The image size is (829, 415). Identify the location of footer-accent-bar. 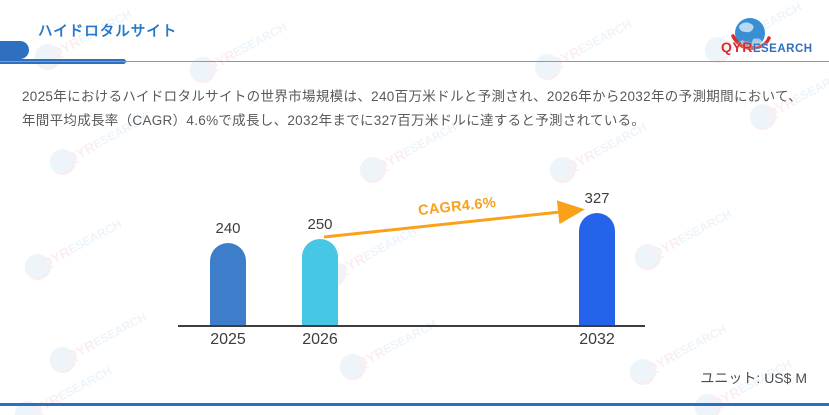
(414, 404).